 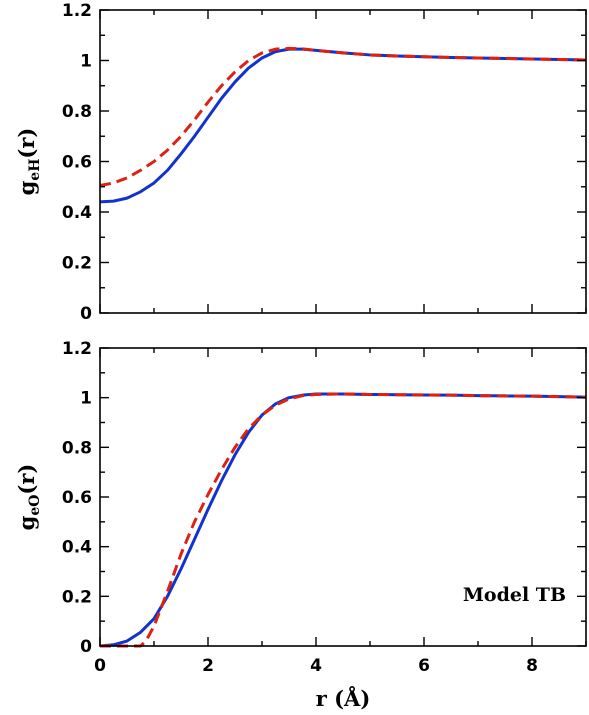 I want to click on x-axis-title: r (Å), so click(x=343, y=698).